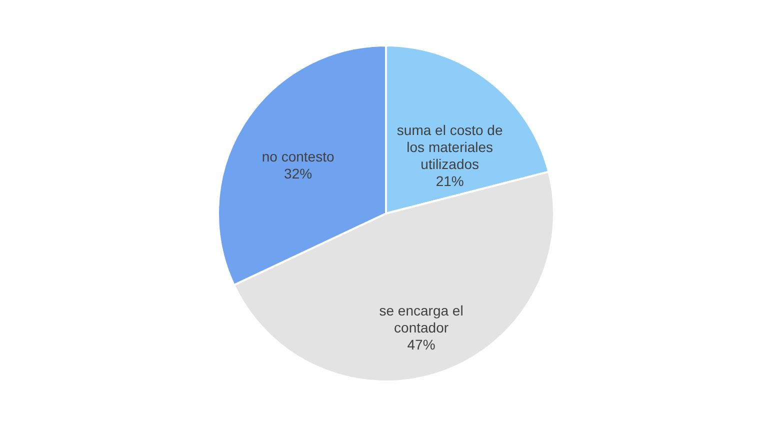 The width and height of the screenshot is (772, 427). I want to click on data-label: 32%, so click(298, 174).